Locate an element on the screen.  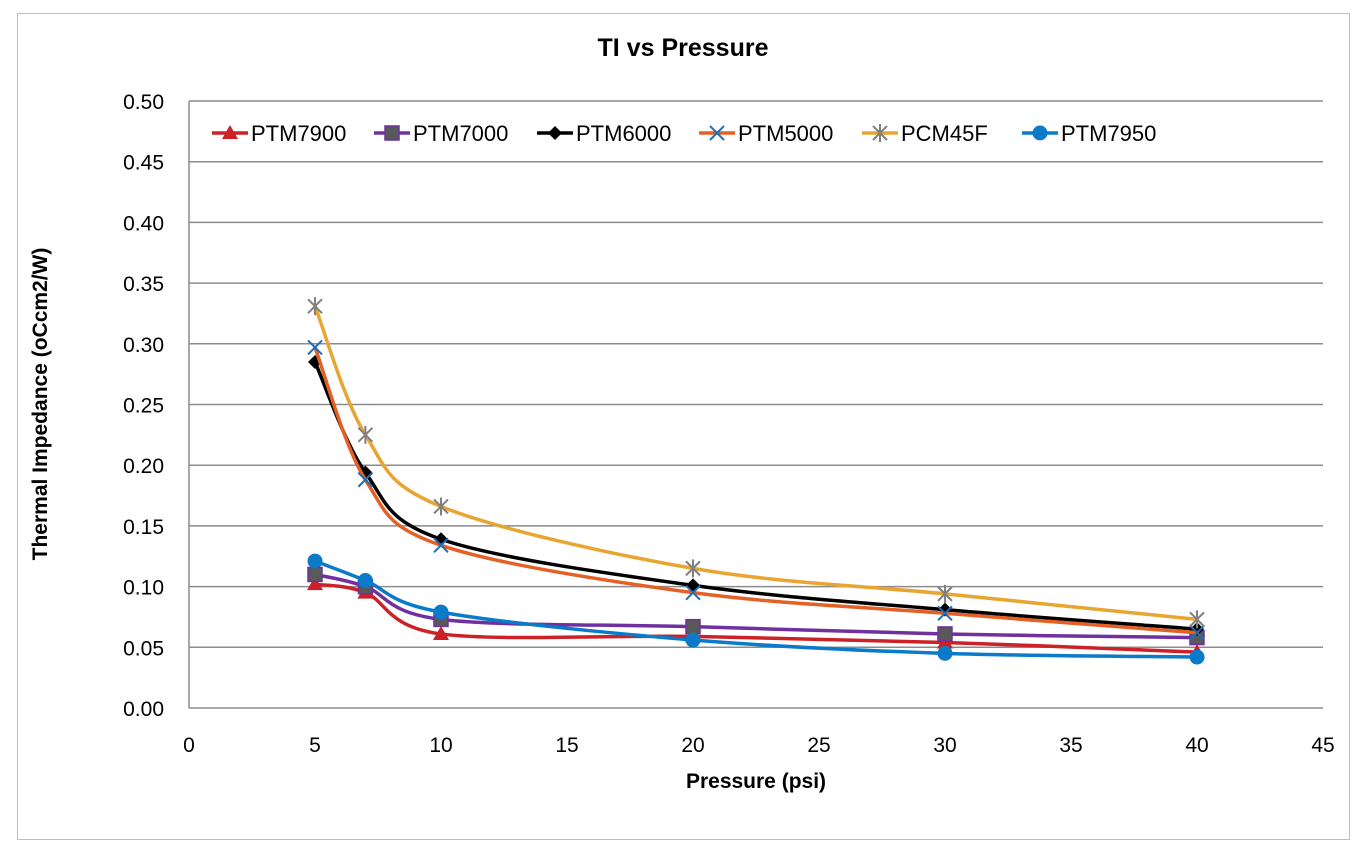
chart-title: TI vs Pressure is located at coordinates (683, 48).